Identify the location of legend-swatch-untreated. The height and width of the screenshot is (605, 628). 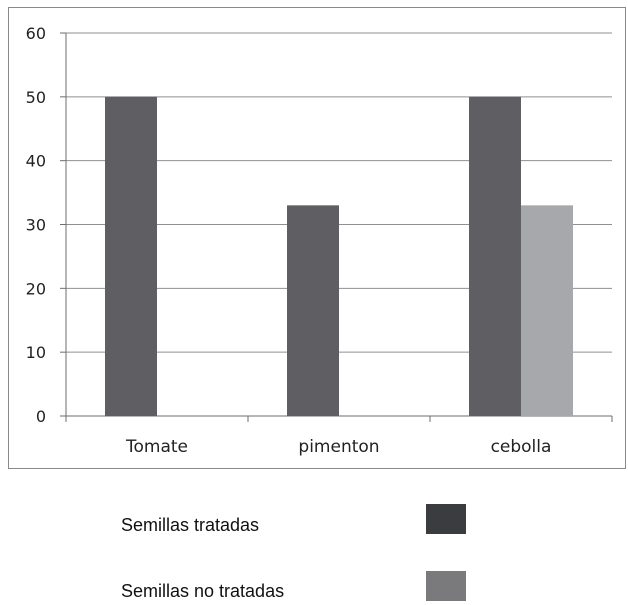
(446, 586).